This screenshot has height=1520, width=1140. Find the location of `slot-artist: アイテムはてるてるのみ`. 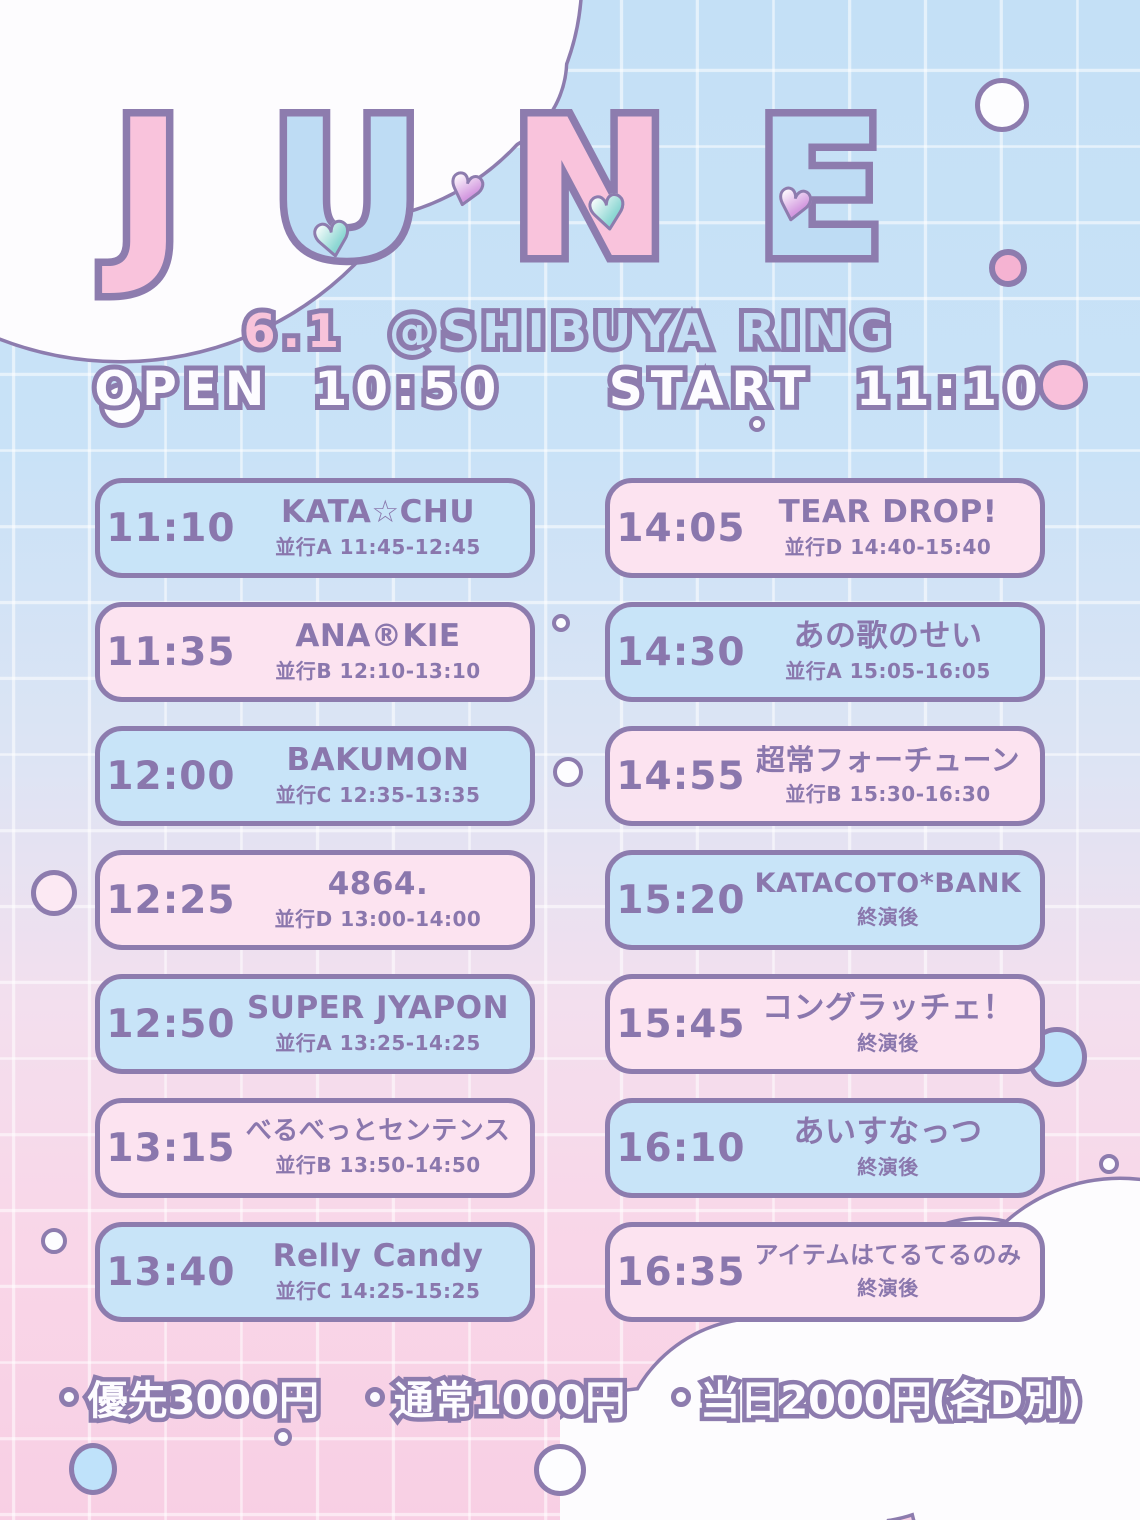

slot-artist: アイテムはてるてるのみ is located at coordinates (888, 1256).